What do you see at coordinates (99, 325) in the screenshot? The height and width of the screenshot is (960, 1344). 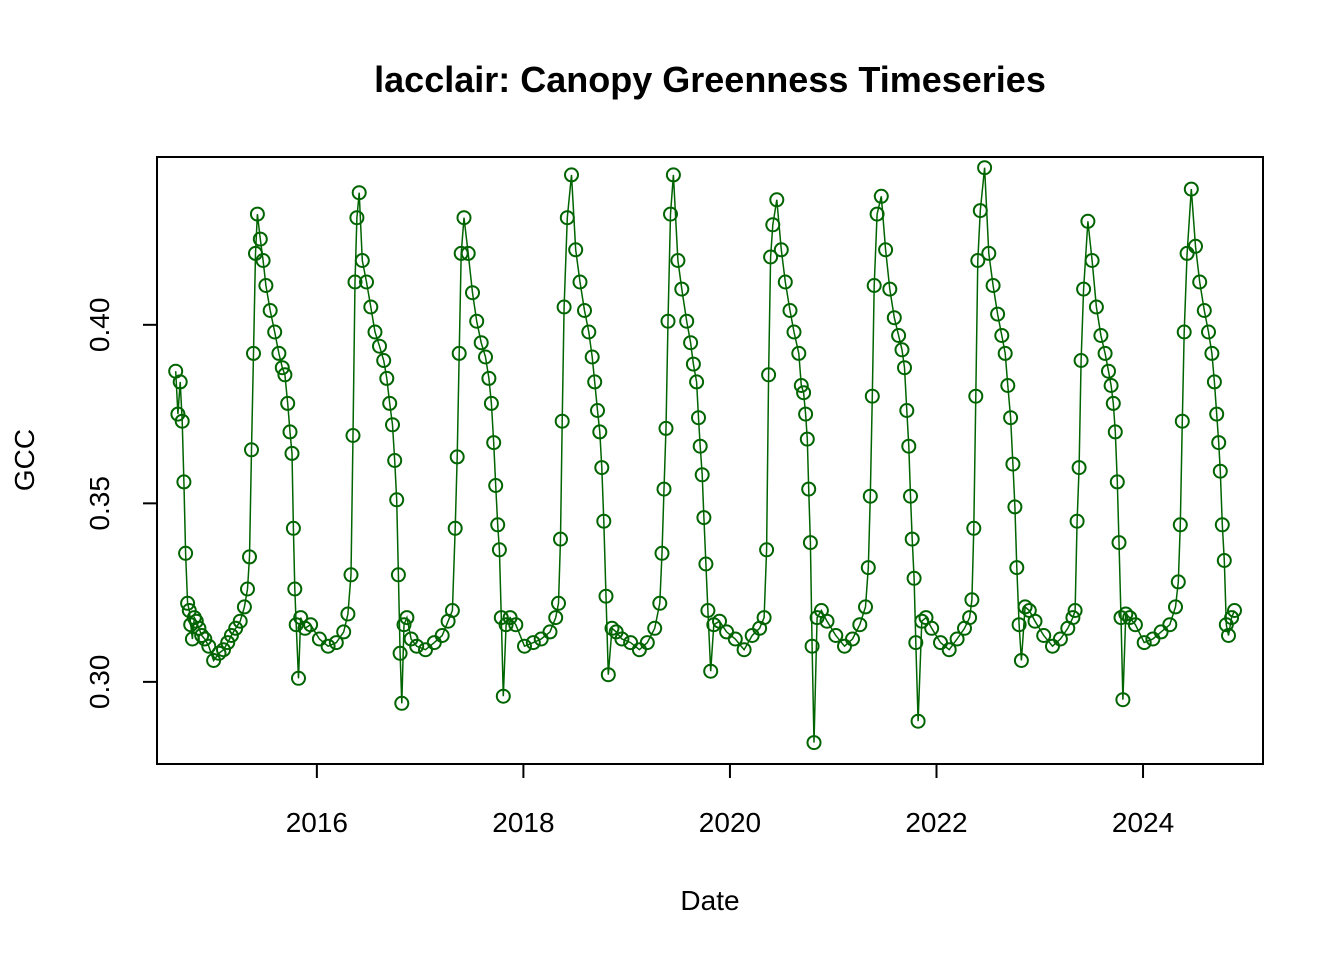 I see `y-tick-label: 0.40` at bounding box center [99, 325].